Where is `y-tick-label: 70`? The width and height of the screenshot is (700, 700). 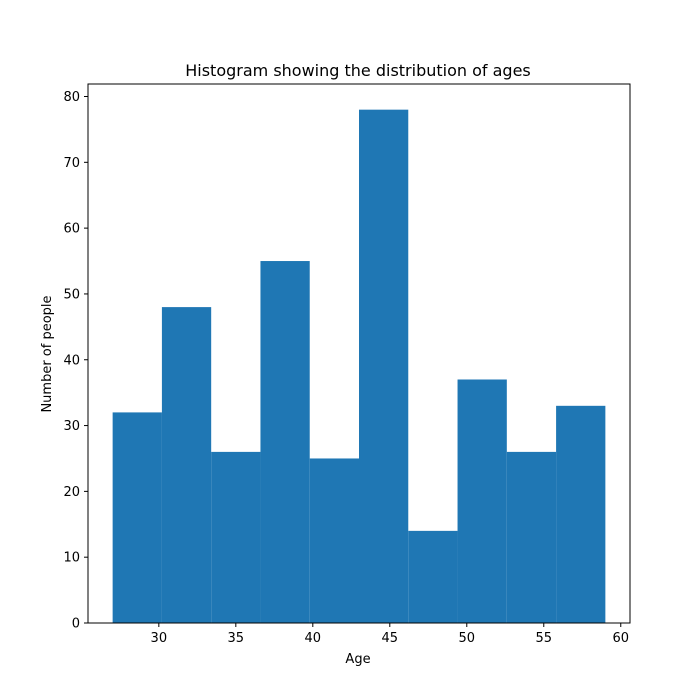 y-tick-label: 70 is located at coordinates (71, 163).